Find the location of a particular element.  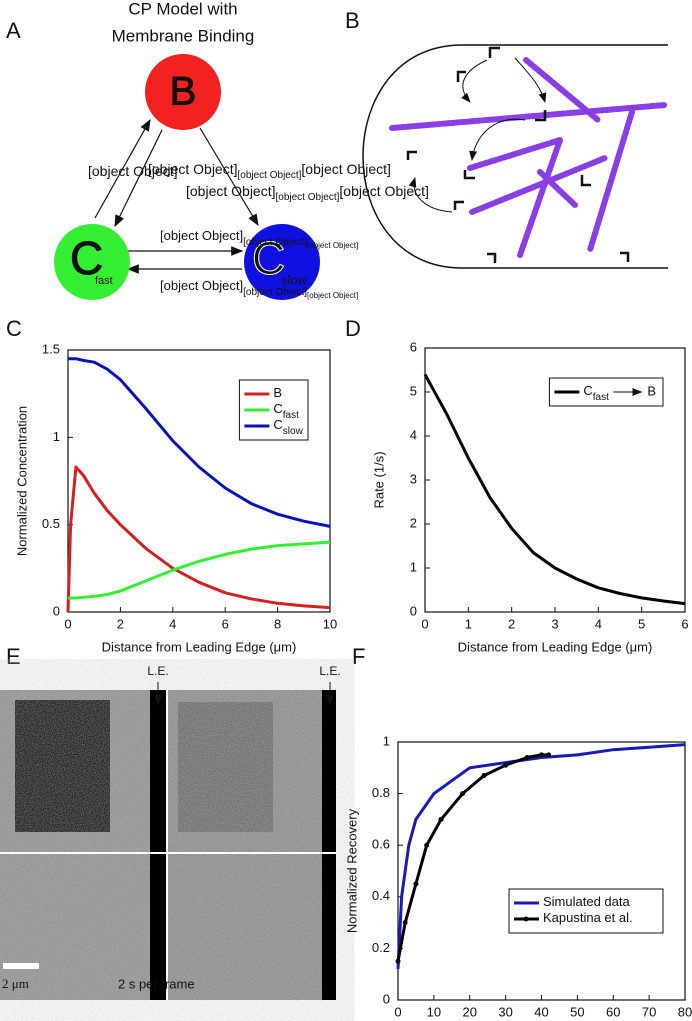

x-tick-label: 20 is located at coordinates (470, 1011).